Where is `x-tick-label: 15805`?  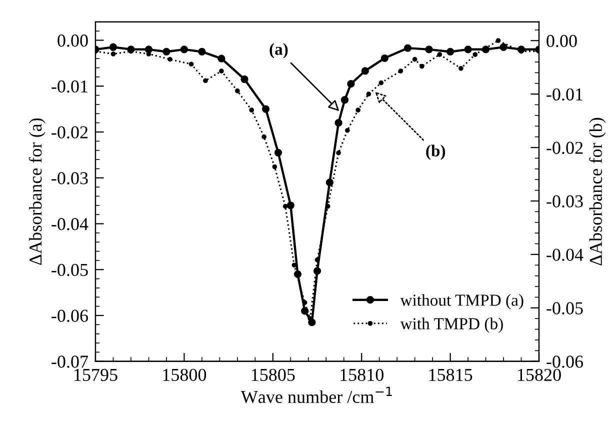 x-tick-label: 15805 is located at coordinates (273, 374).